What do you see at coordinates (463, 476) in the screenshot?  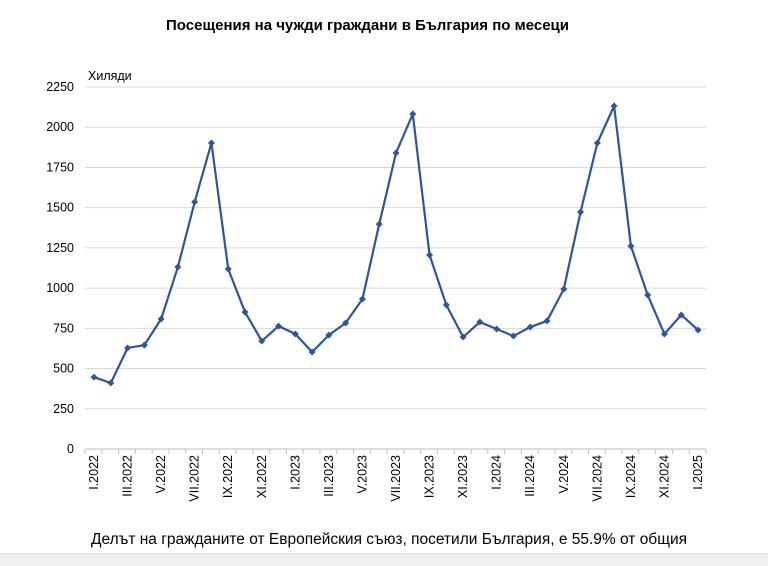 I see `x-tick-label: XI.2023` at bounding box center [463, 476].